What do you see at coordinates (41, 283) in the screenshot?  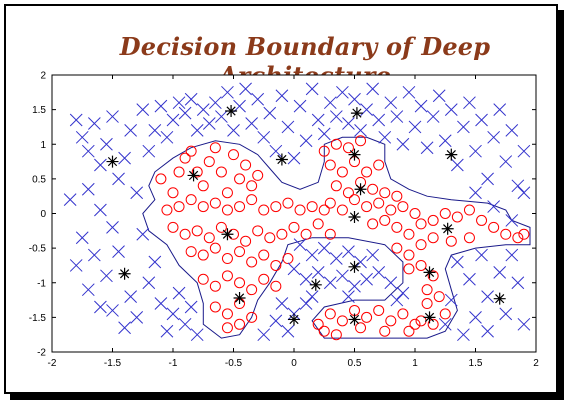 I see `y-tick-label: -1` at bounding box center [41, 283].